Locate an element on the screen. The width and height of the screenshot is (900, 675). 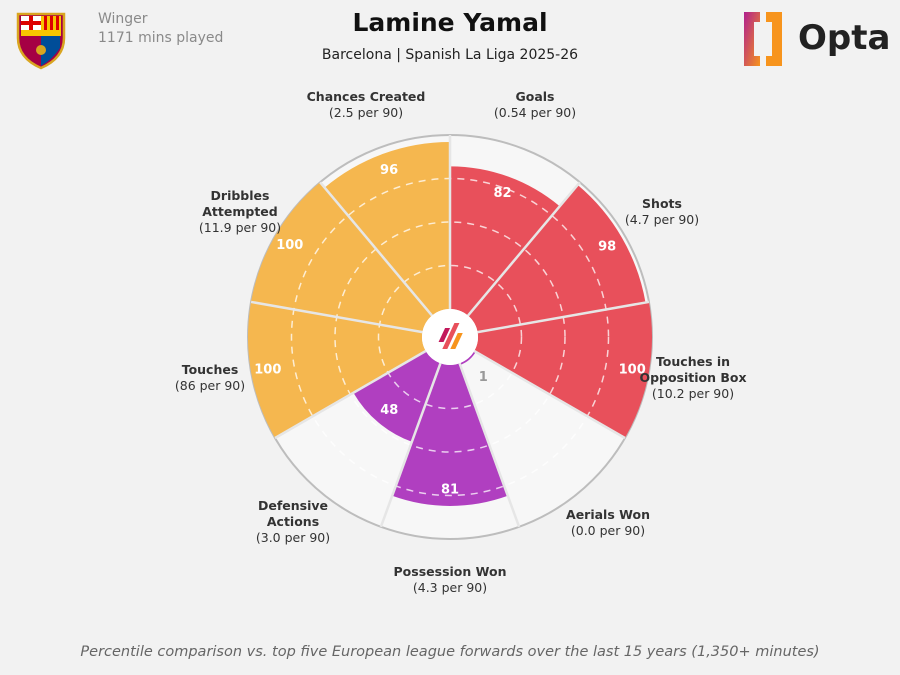
value-label: 96 is located at coordinates (389, 170).